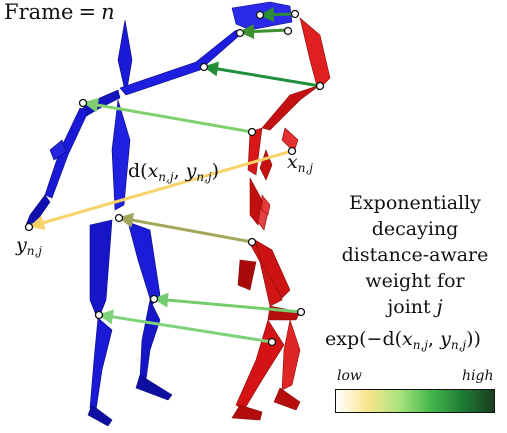 The width and height of the screenshot is (507, 433). I want to click on x-joint-label-sub: n,j, so click(305, 168).